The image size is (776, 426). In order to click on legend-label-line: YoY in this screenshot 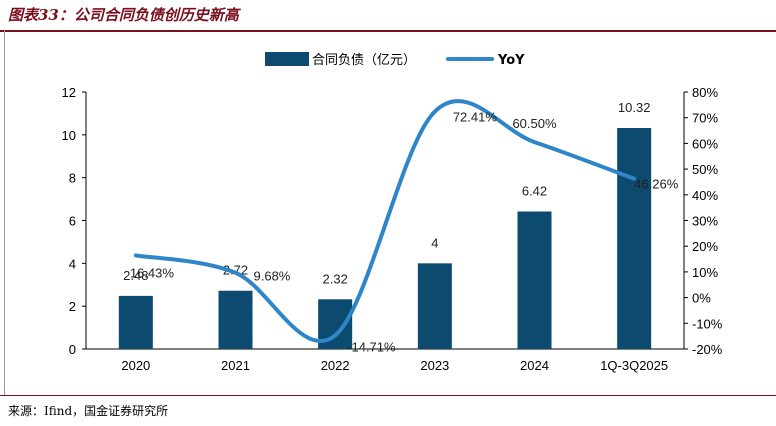, I will do `click(511, 60)`.